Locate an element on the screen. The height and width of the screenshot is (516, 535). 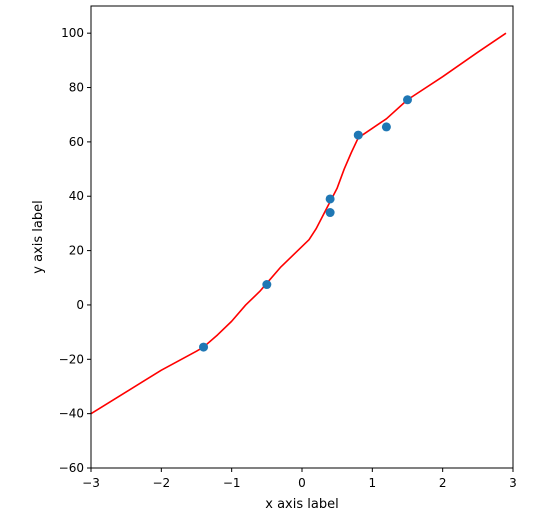
y-tick-label: 40 is located at coordinates (76, 196).